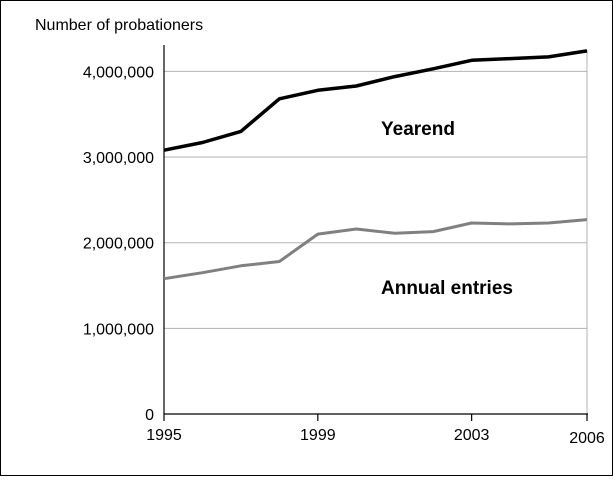  I want to click on y-axis-label: Number of probationers, so click(119, 25).